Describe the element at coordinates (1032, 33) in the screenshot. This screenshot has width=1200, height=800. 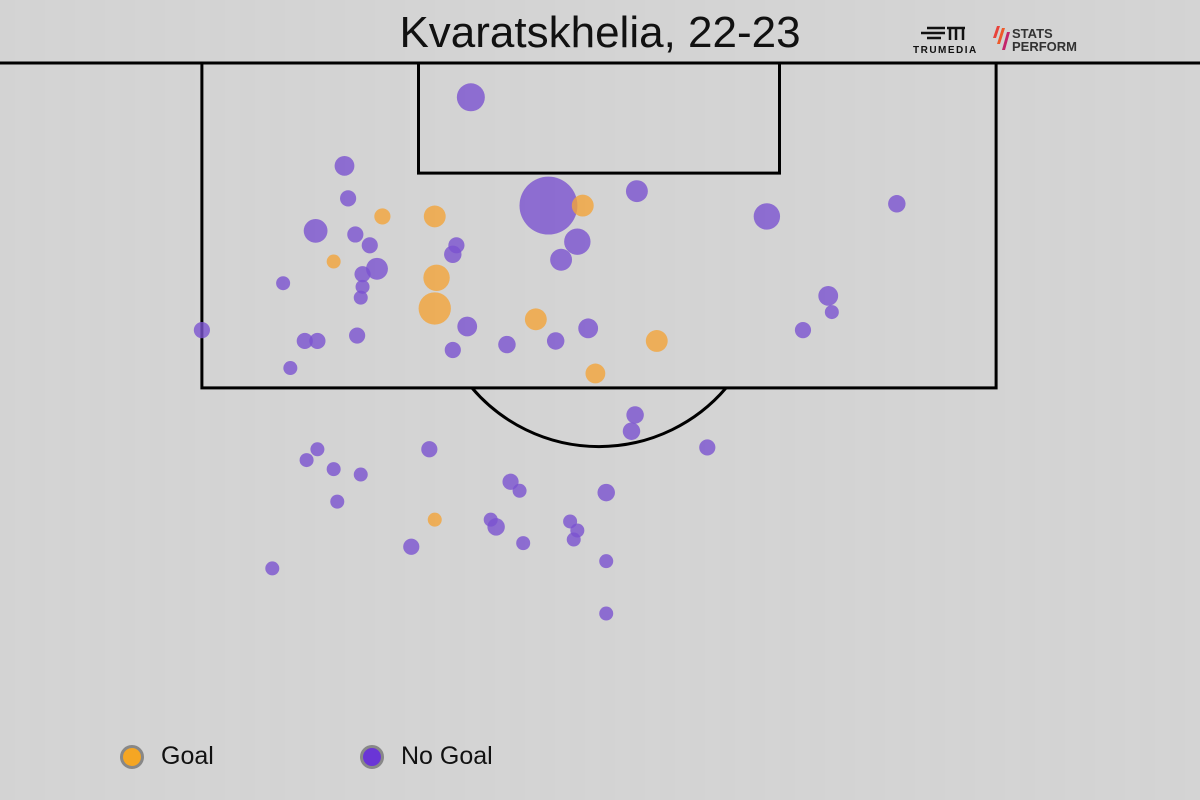
I see `svg-text: STATS` at that location.